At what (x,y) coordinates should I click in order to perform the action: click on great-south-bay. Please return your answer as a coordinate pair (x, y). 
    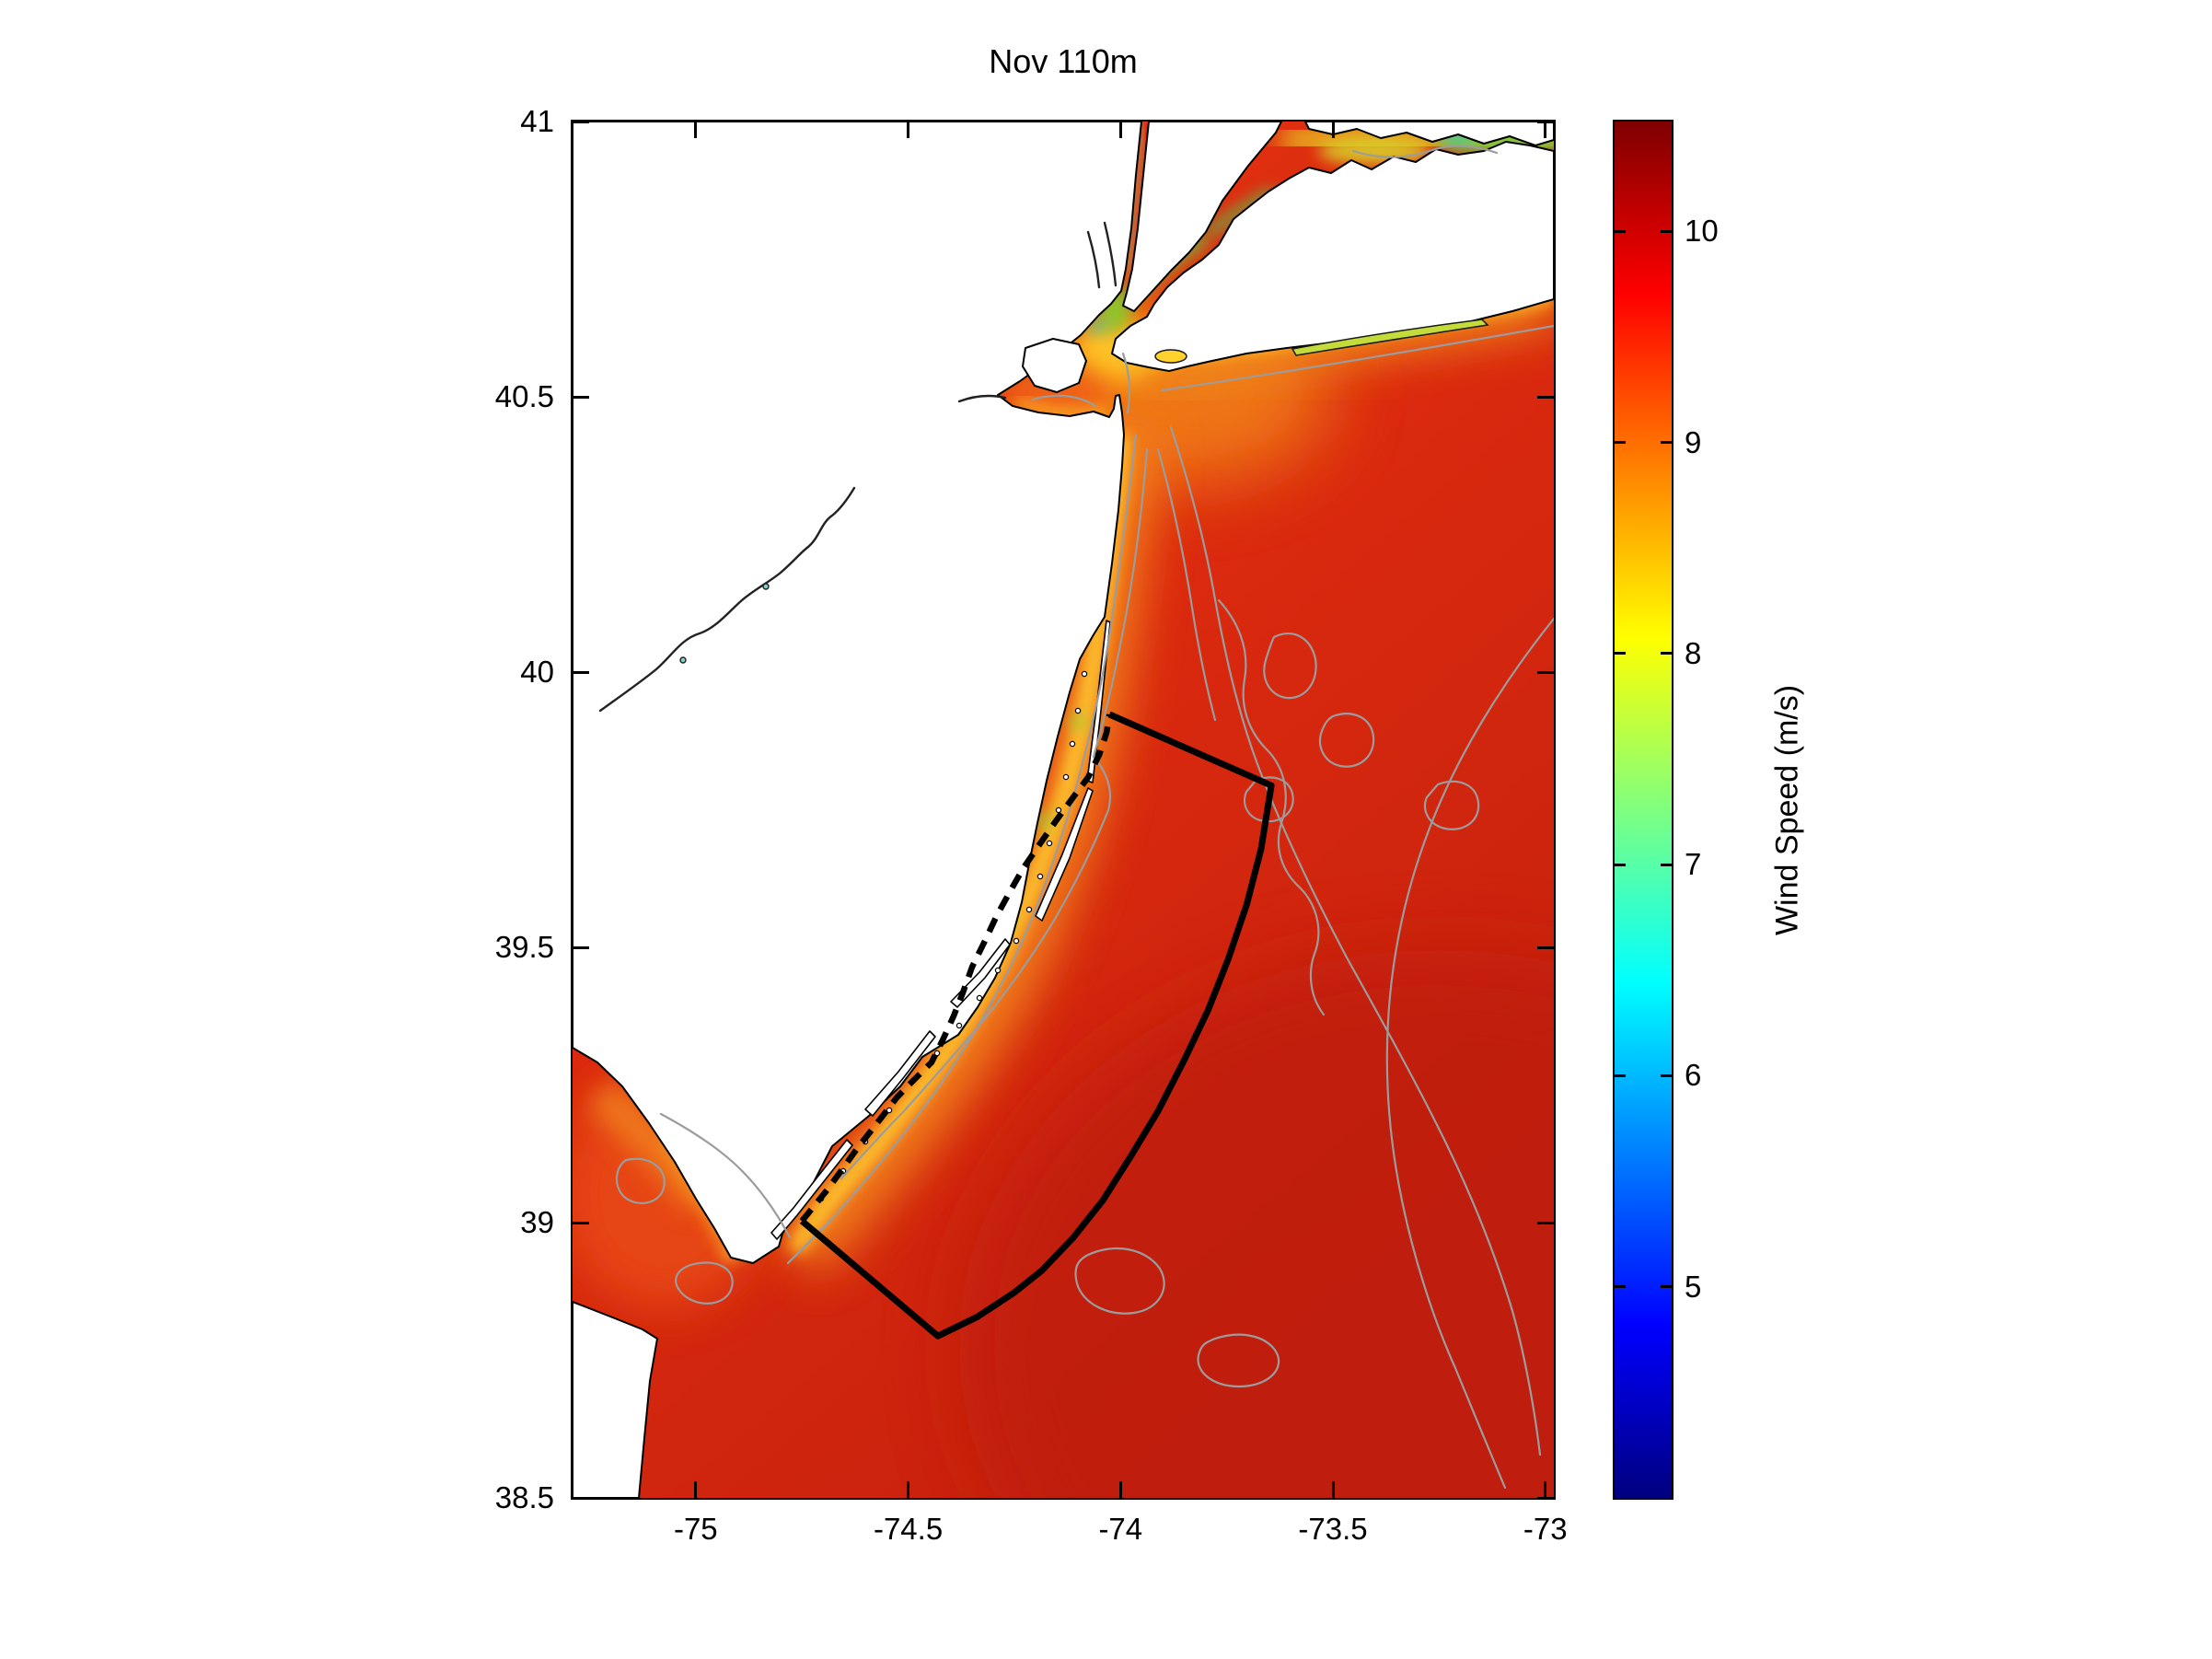
    Looking at the image, I should click on (1390, 337).